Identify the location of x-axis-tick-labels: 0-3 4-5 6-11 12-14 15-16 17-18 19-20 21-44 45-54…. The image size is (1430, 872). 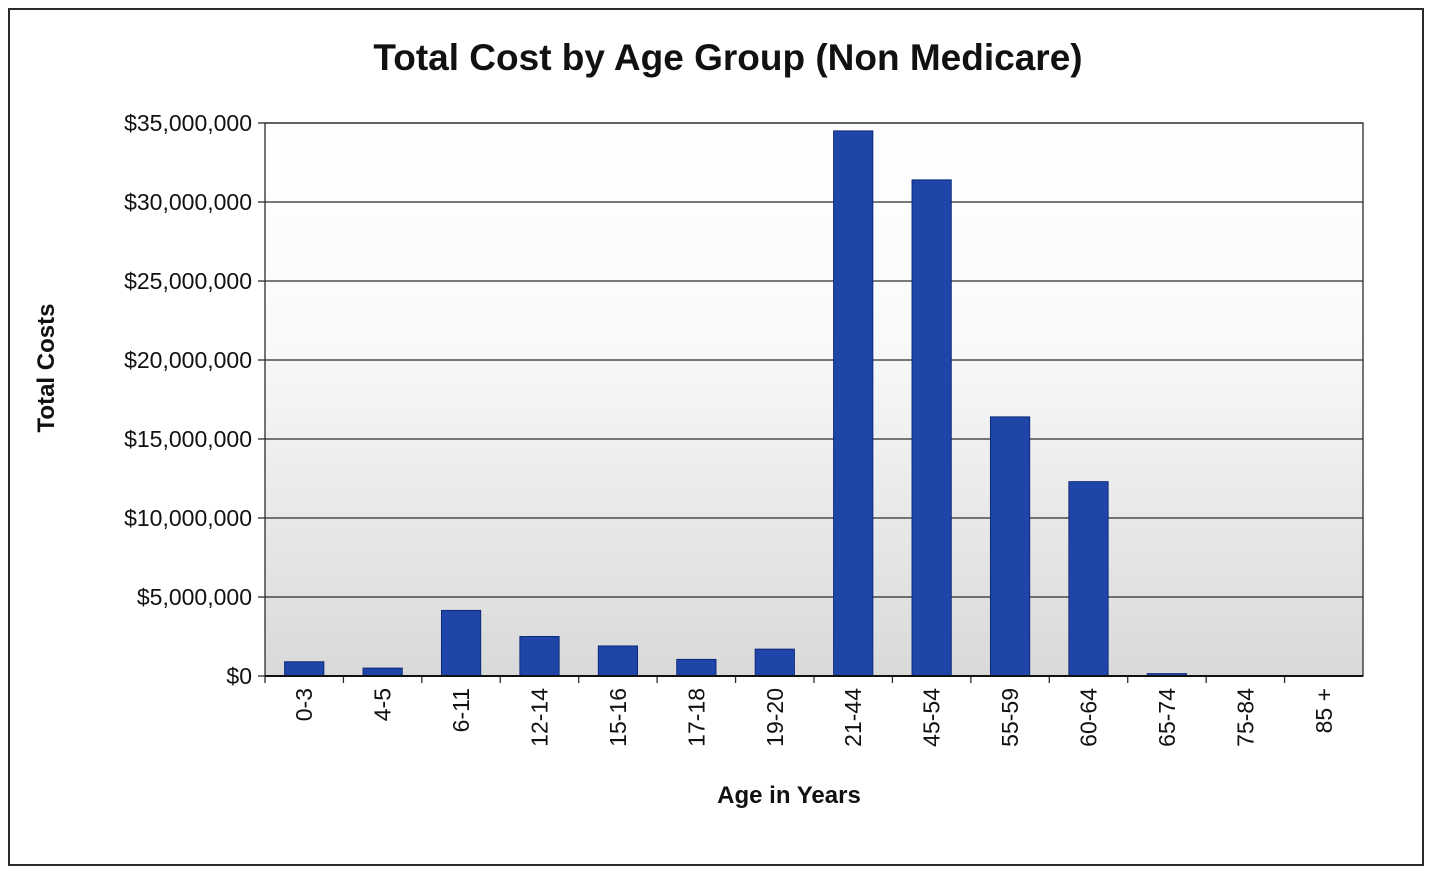
(800, 711).